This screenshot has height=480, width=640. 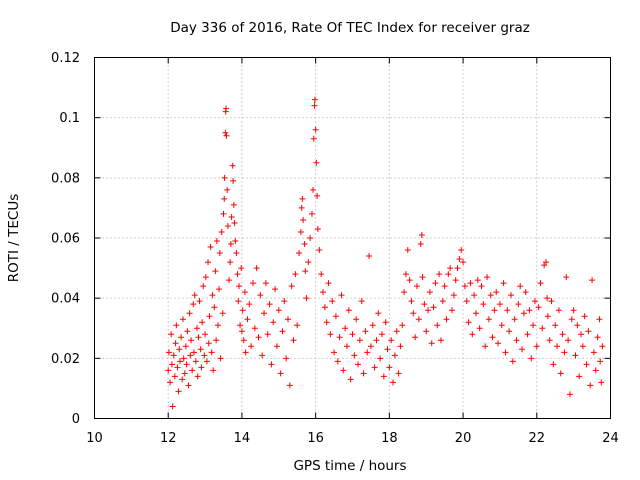 What do you see at coordinates (69, 118) in the screenshot?
I see `y-tick-label: 0.1` at bounding box center [69, 118].